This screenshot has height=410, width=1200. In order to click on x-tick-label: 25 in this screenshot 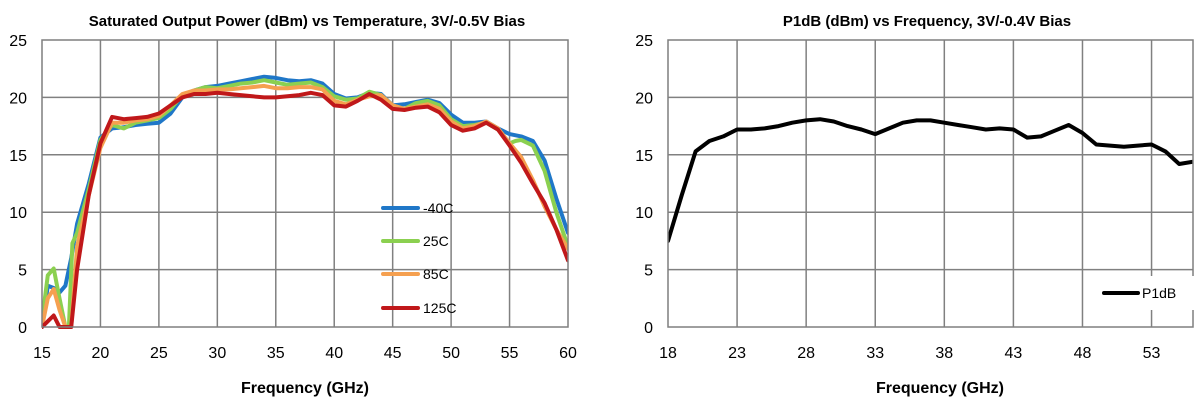, I will do `click(159, 353)`.